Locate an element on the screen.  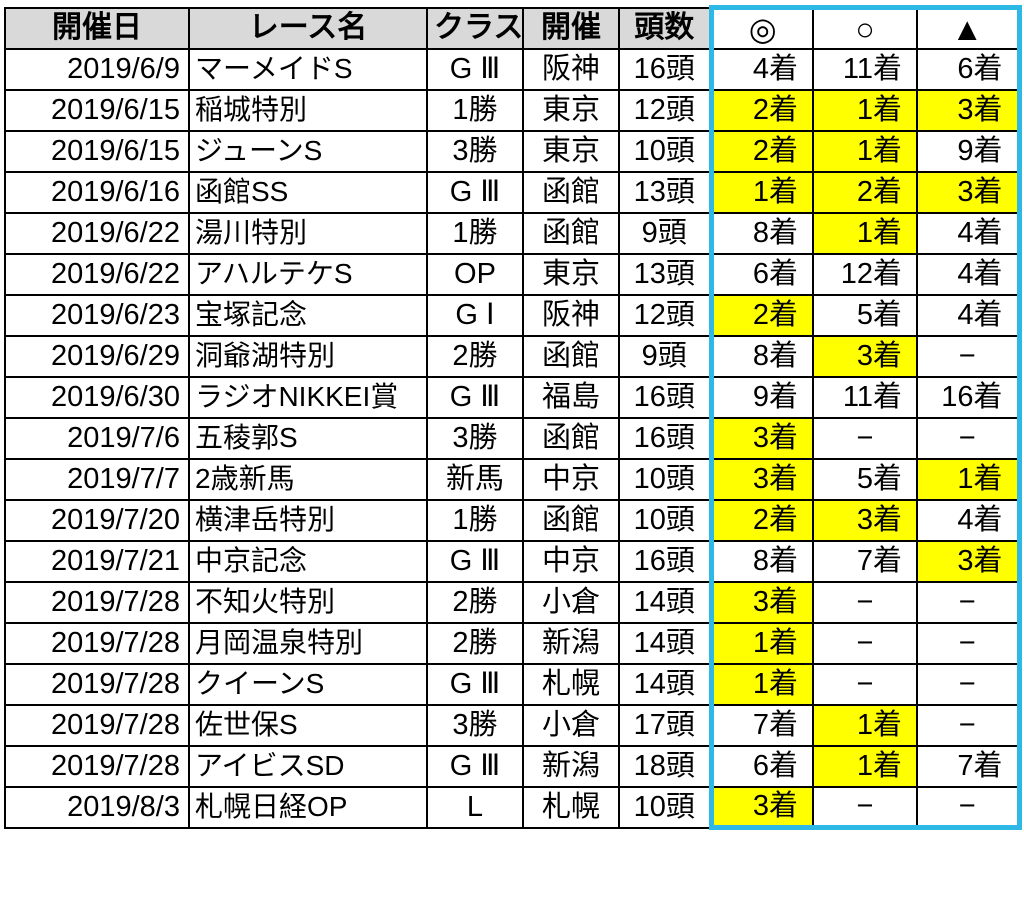
cell-class: OP is located at coordinates (475, 274).